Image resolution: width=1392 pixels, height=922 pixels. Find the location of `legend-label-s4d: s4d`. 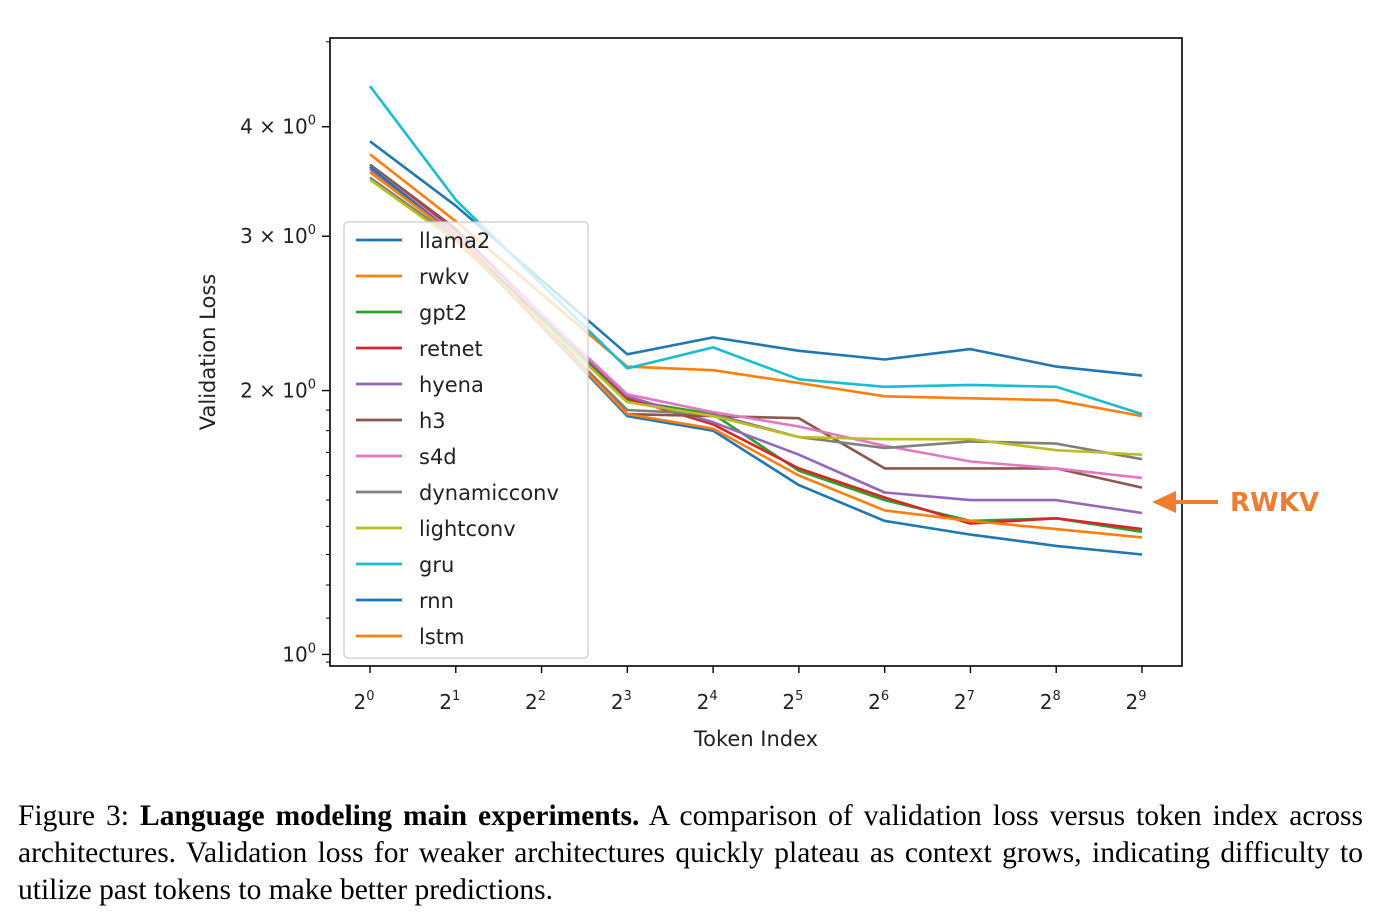

legend-label-s4d: s4d is located at coordinates (438, 457).